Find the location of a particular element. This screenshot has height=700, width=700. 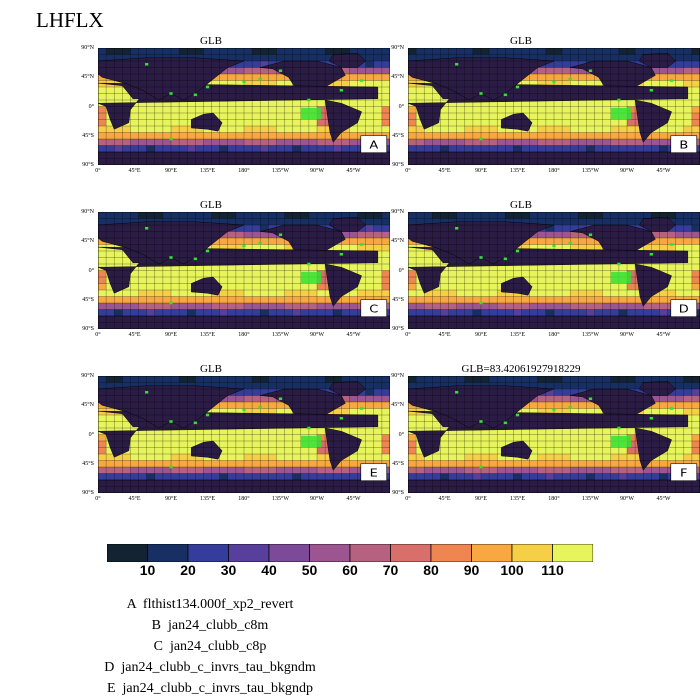

lon-tick-label: 45°E is located at coordinates (134, 171).